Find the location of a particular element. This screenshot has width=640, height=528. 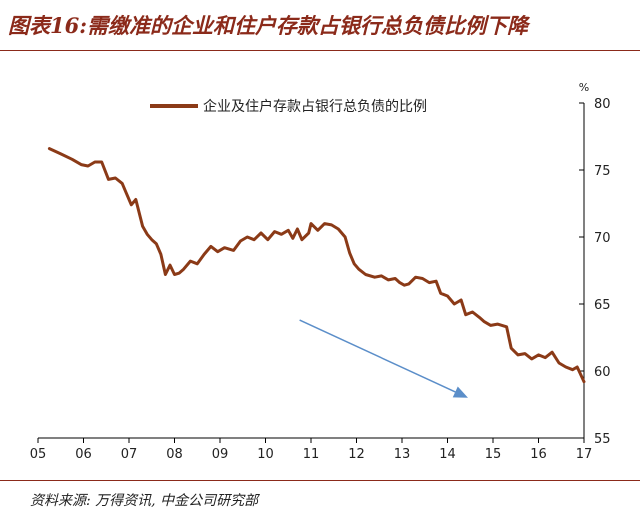

x-tick-label: 07 is located at coordinates (129, 454).